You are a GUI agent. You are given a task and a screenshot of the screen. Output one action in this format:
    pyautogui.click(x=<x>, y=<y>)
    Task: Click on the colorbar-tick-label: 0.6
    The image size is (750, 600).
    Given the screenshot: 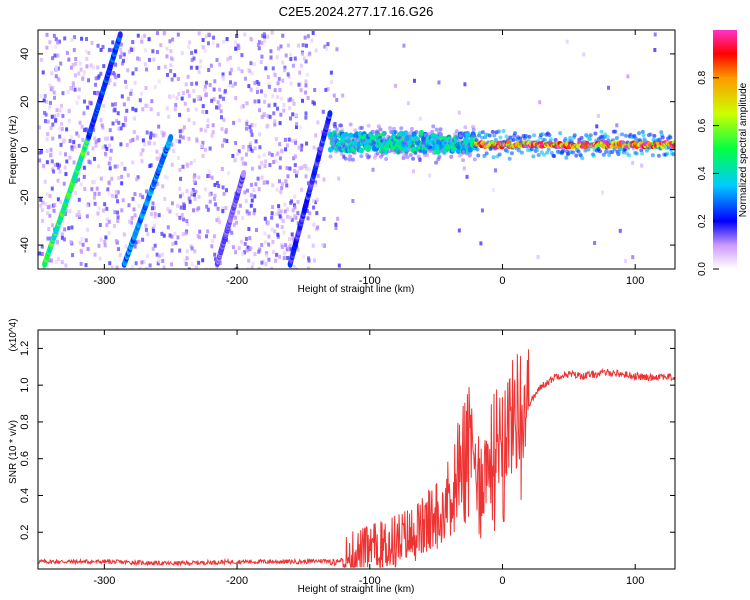 What is the action you would take?
    pyautogui.click(x=702, y=125)
    